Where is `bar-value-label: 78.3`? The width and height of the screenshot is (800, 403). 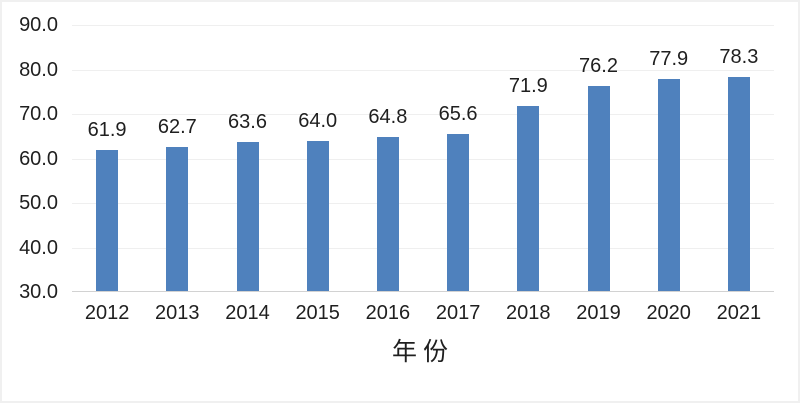
bar-value-label: 78.3 is located at coordinates (739, 57).